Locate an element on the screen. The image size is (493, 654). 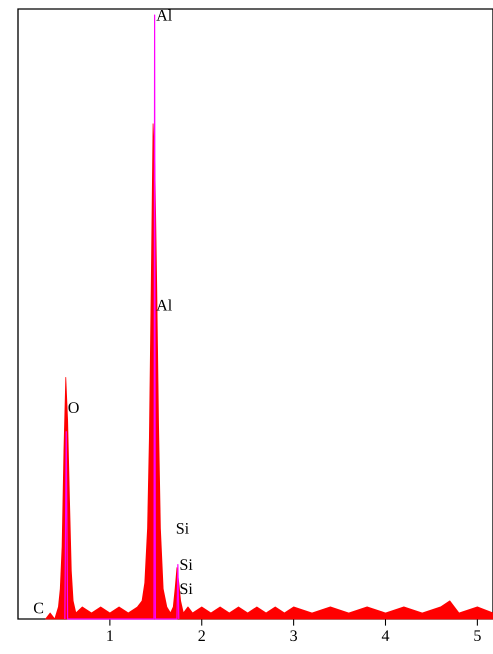
x-tick-label: 1 is located at coordinates (110, 635).